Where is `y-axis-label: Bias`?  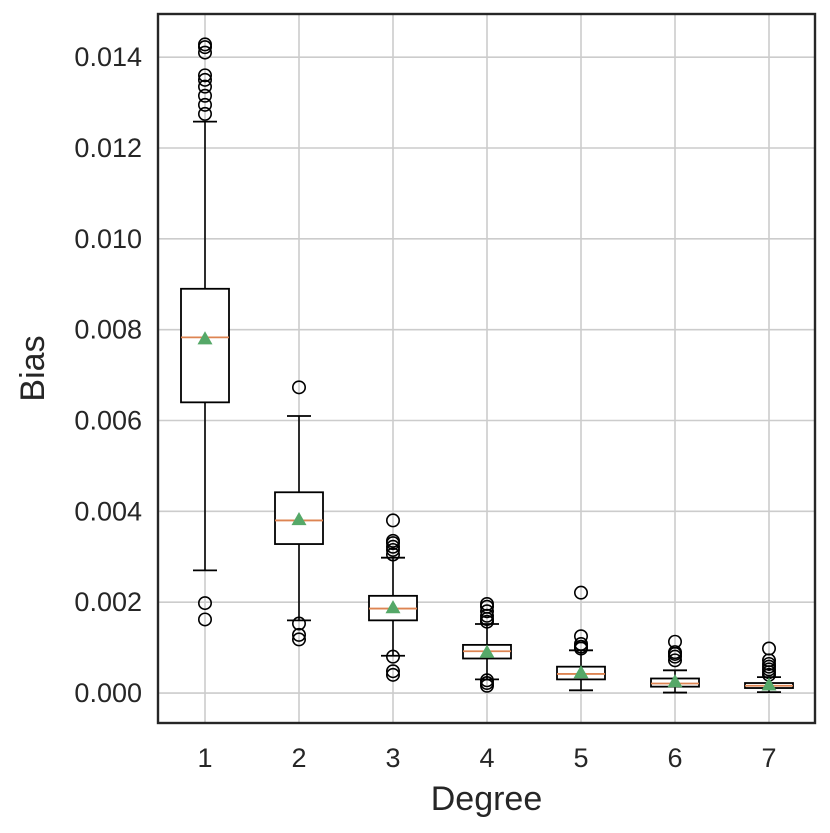
y-axis-label: Bias is located at coordinates (33, 368).